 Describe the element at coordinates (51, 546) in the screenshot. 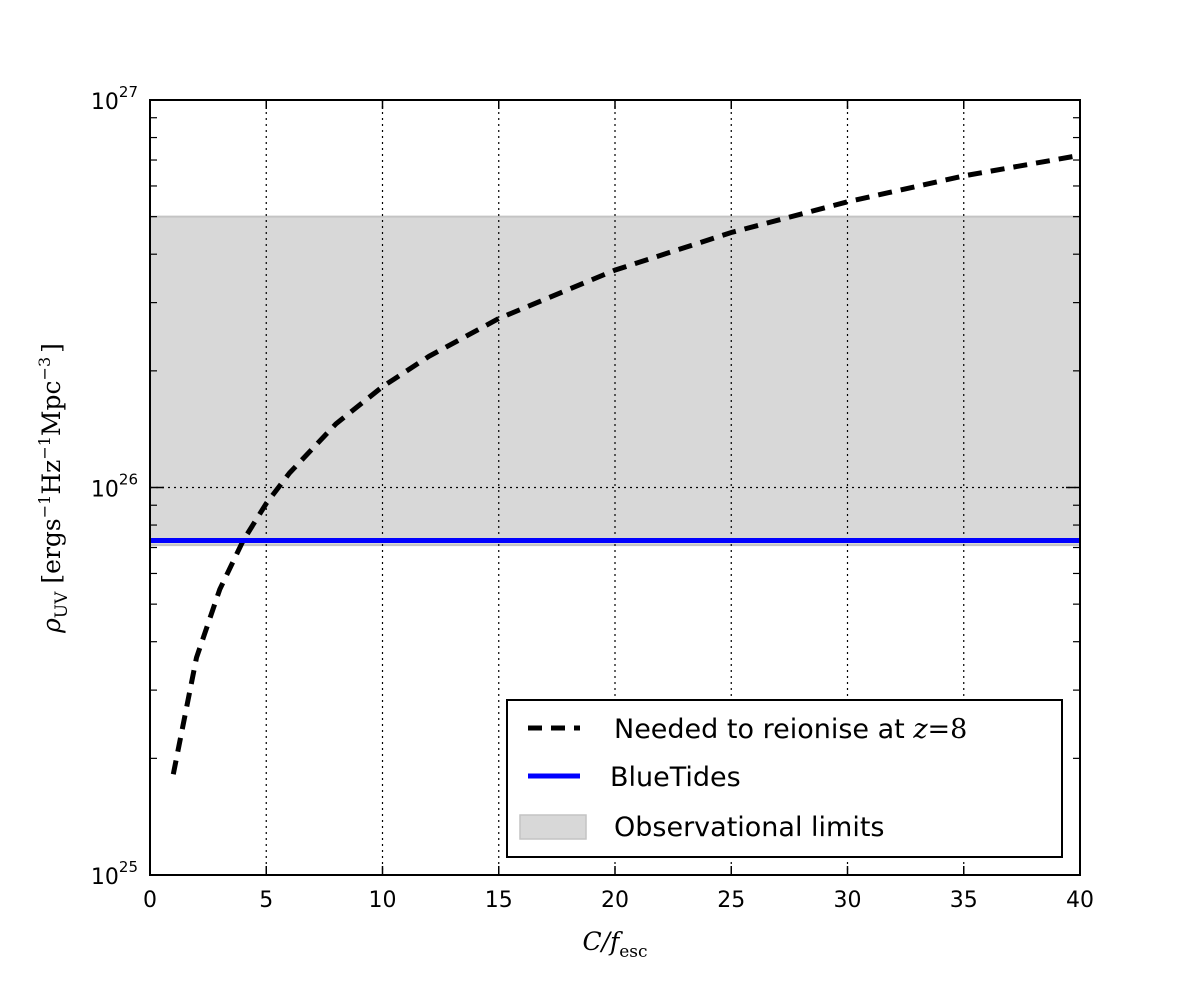

I see `y-axis-label-unit1: ergs` at that location.